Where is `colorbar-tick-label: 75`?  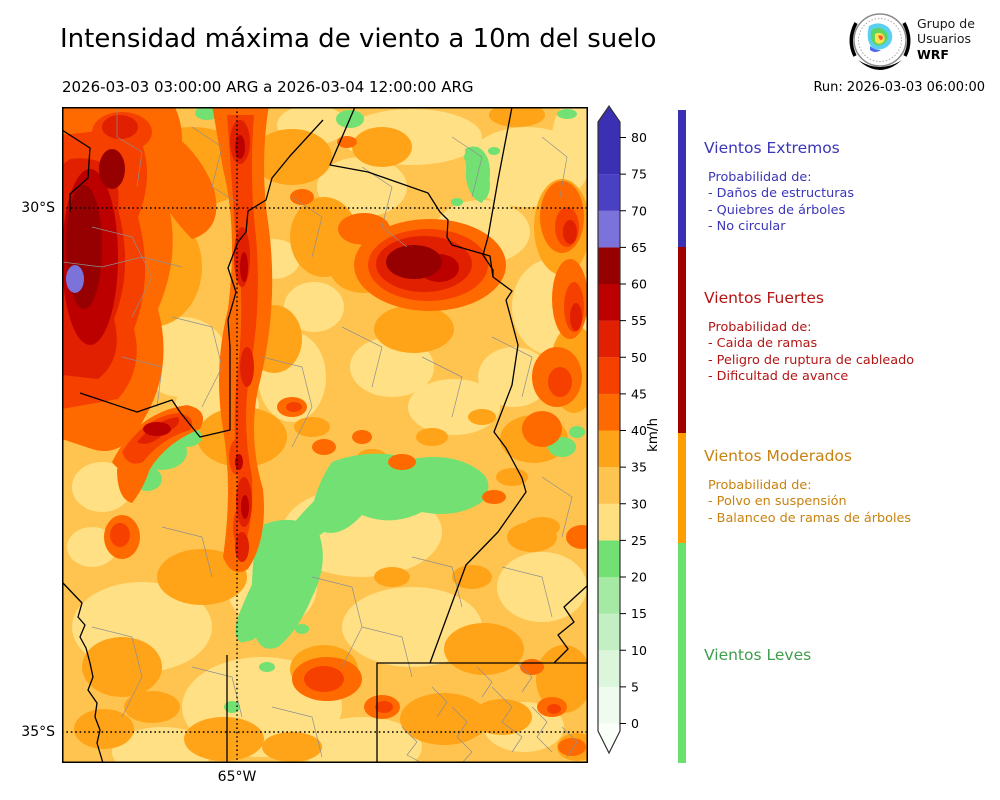
colorbar-tick-label: 75 is located at coordinates (639, 174).